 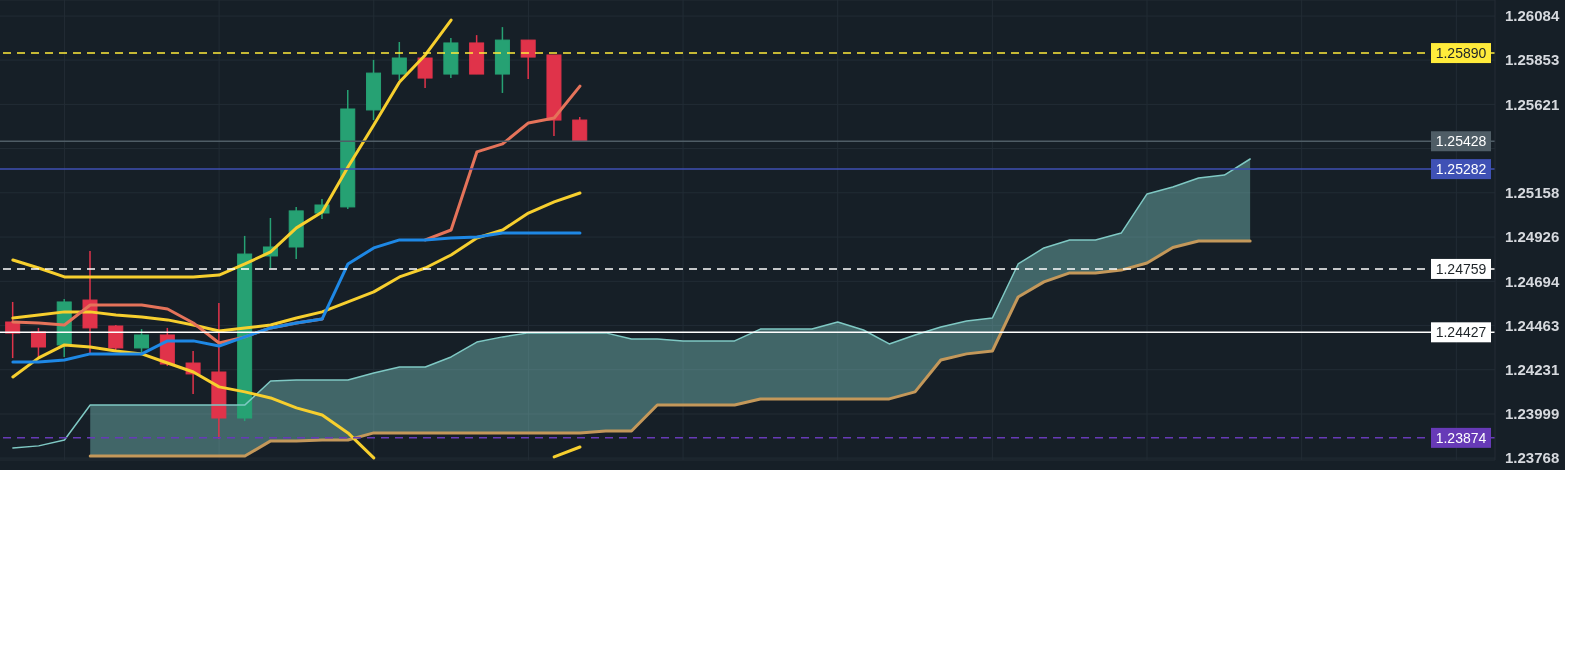 I want to click on y-tick-label: 1.24463, so click(x=1532, y=325).